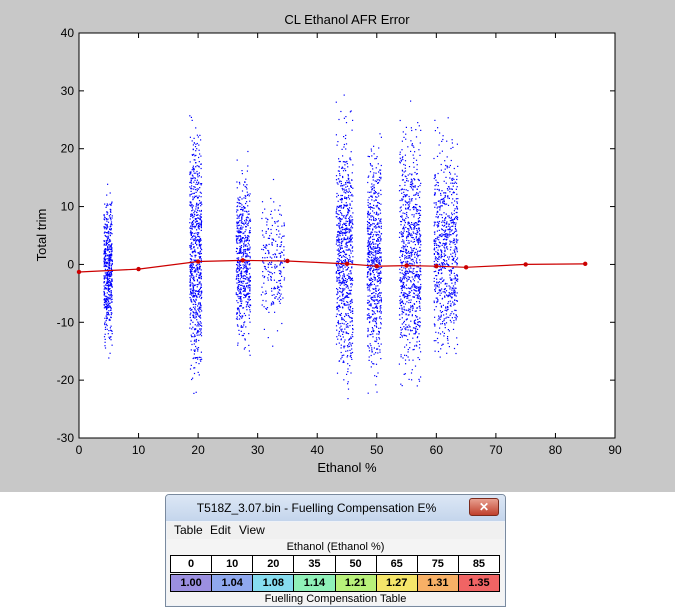  Describe the element at coordinates (252, 530) in the screenshot. I see `menu-view: View` at that location.